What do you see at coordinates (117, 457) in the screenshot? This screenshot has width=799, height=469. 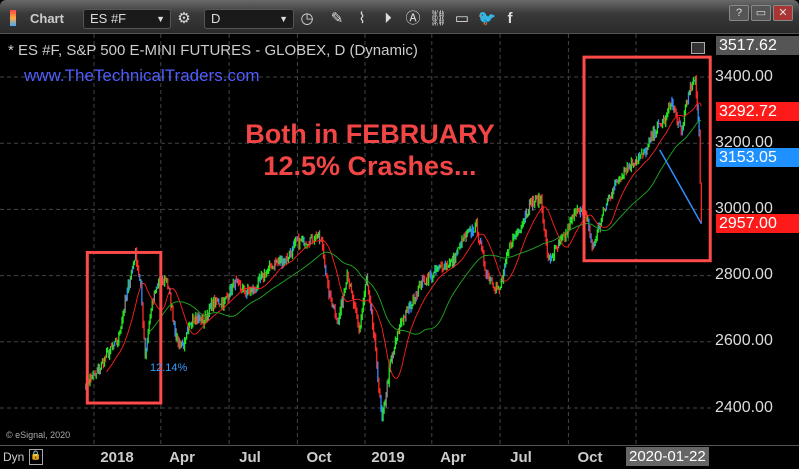 I see `x-tick: 2018` at bounding box center [117, 457].